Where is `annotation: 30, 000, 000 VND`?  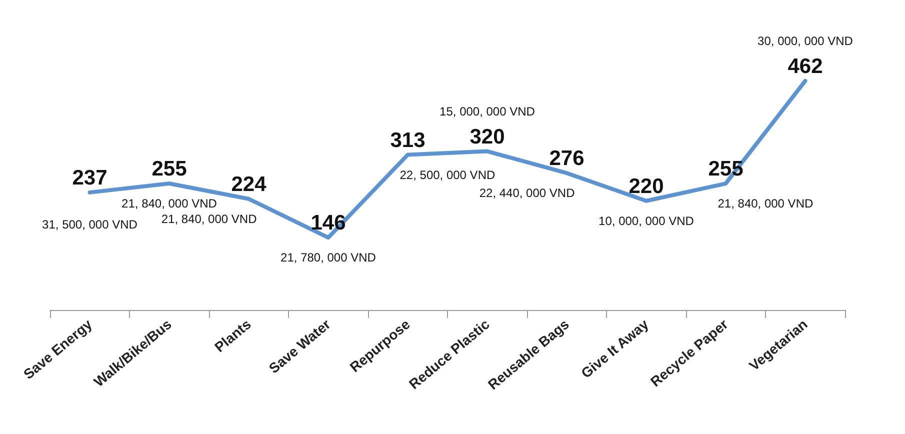
annotation: 30, 000, 000 VND is located at coordinates (806, 41).